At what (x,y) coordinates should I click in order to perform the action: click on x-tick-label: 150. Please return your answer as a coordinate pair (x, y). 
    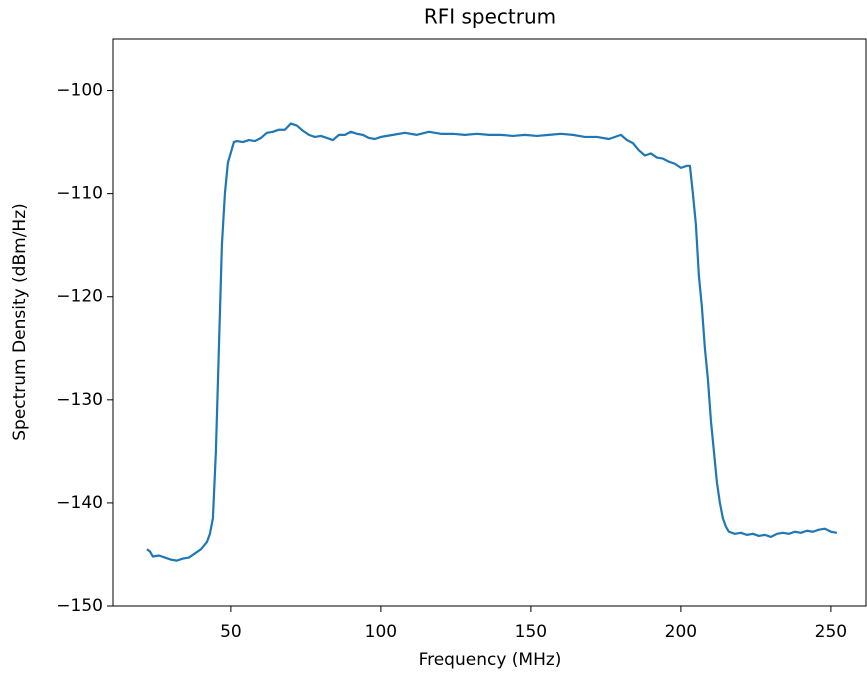
    Looking at the image, I should click on (531, 632).